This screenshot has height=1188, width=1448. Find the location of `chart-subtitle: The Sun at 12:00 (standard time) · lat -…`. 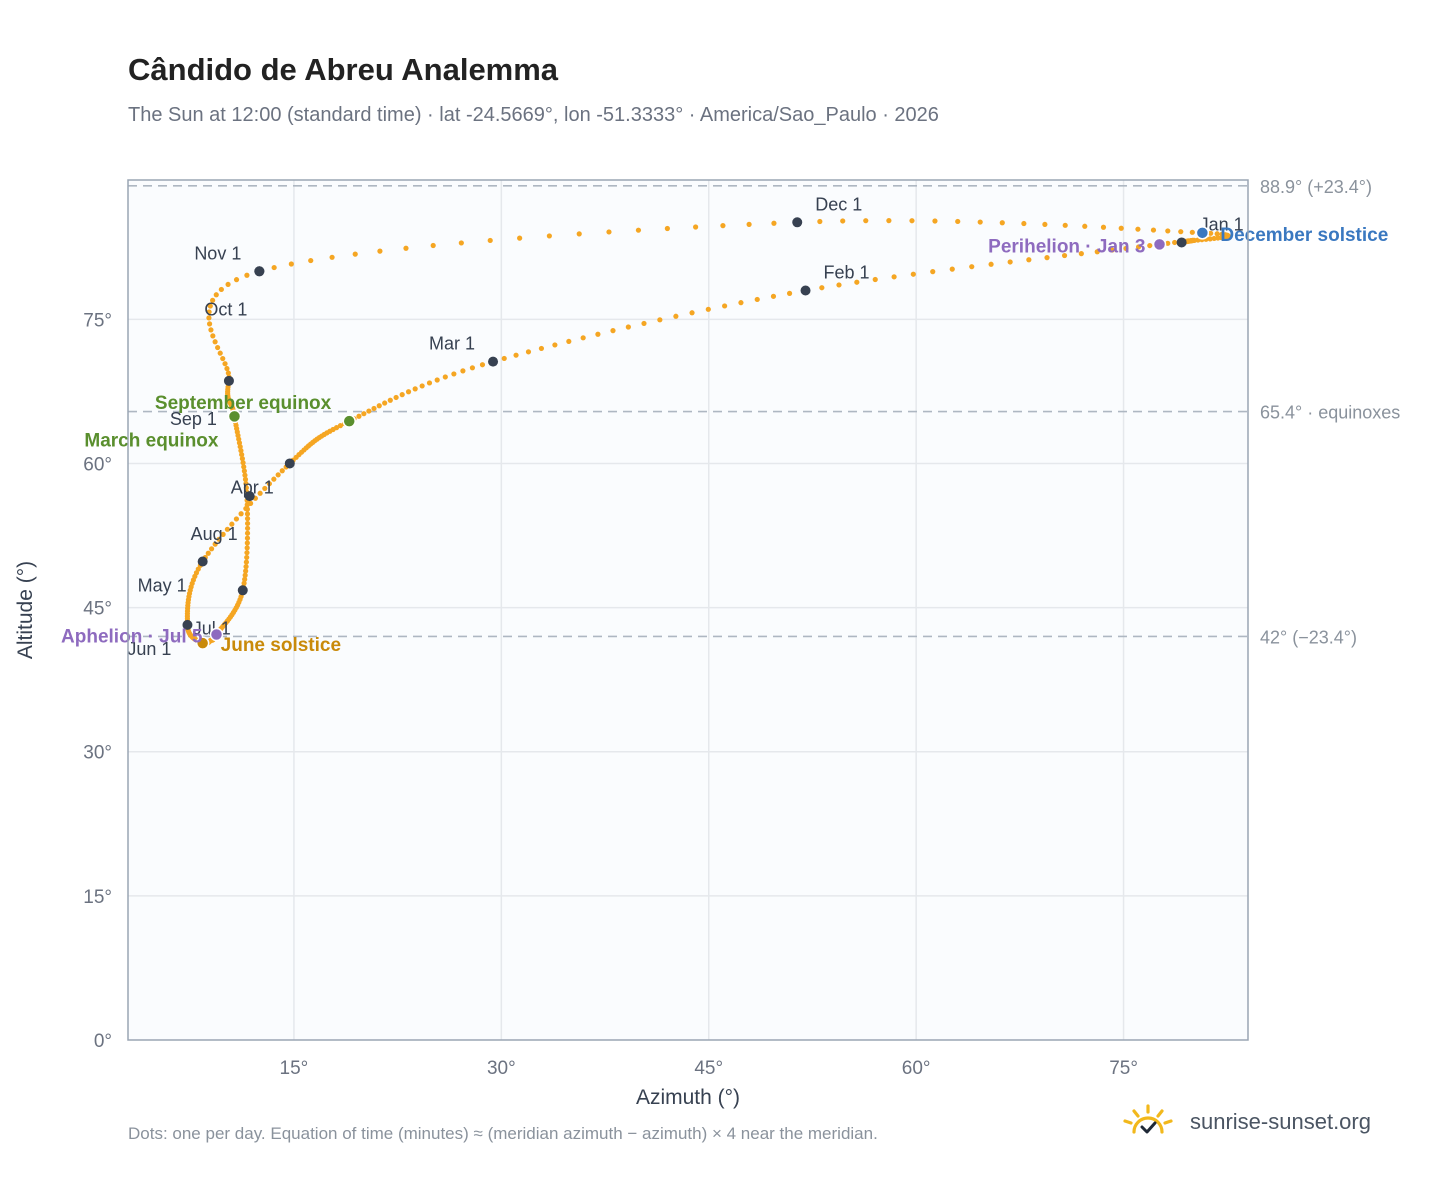

chart-subtitle: The Sun at 12:00 (standard time) · lat -… is located at coordinates (533, 115).